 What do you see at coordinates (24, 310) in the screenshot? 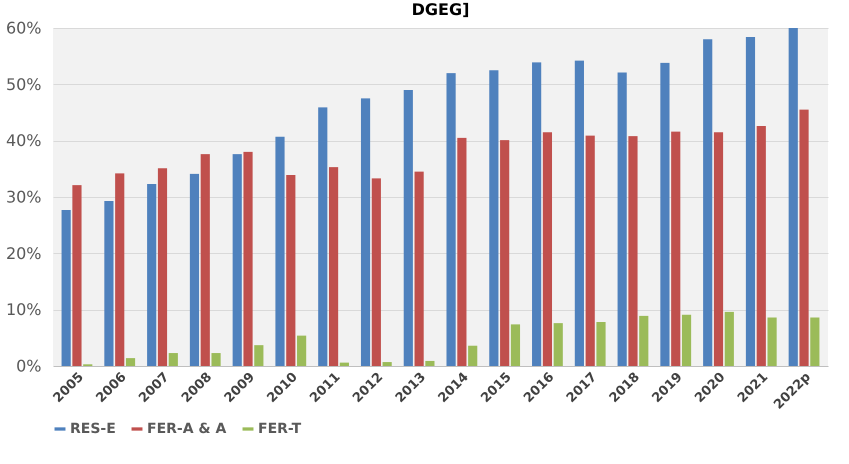
I see `y-tick-label: 10%` at bounding box center [24, 310].